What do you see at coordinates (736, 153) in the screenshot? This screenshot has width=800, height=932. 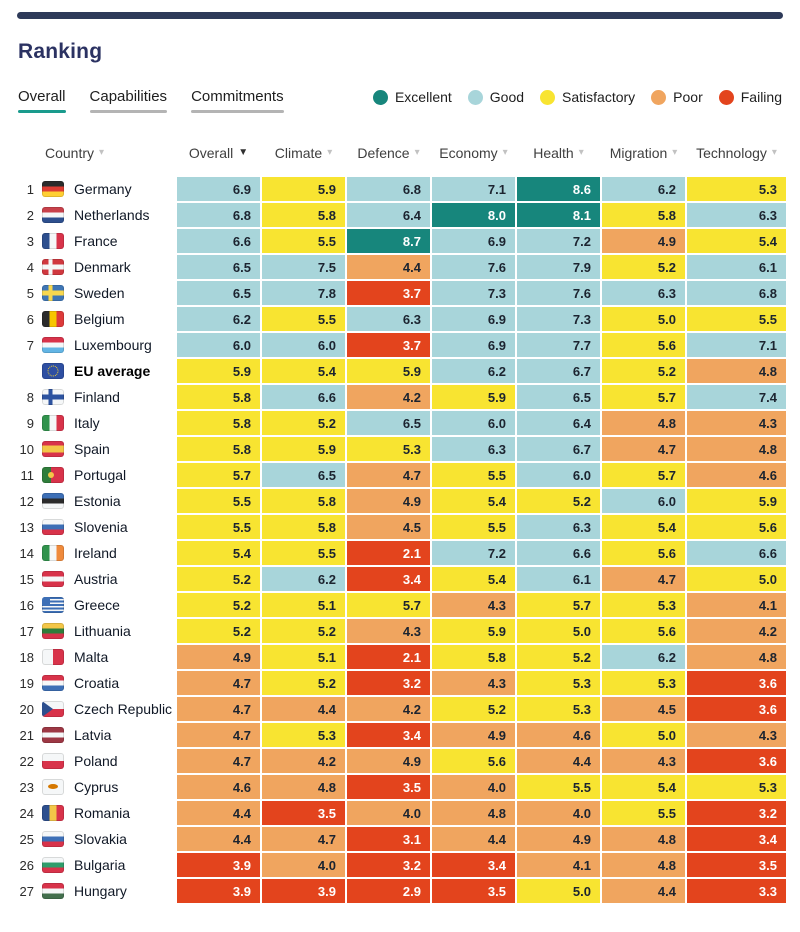 I see `column-header-technology: Technology ▾` at bounding box center [736, 153].